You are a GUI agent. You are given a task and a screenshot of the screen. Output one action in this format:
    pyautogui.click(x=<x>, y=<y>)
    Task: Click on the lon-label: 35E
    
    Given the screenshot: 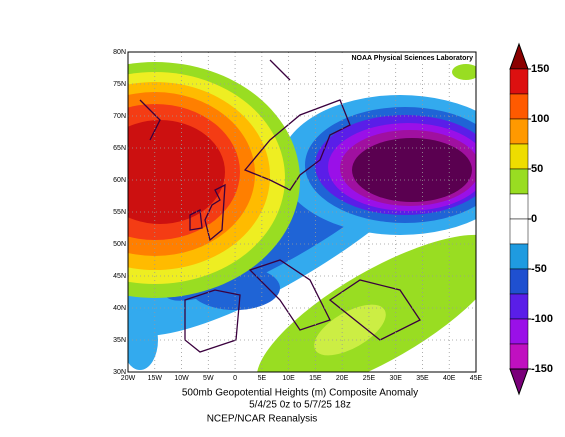 What is the action you would take?
    pyautogui.click(x=422, y=378)
    